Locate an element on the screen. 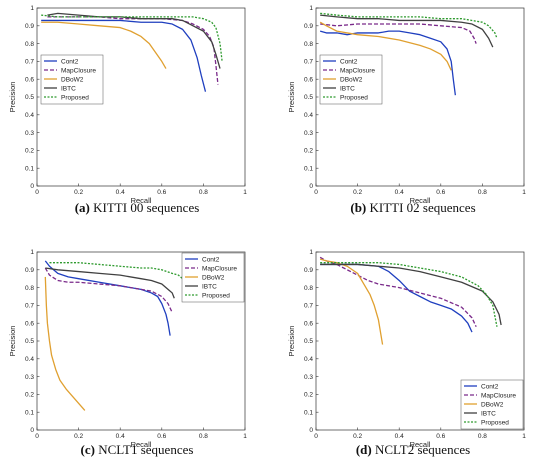  caption-label: (d) is located at coordinates (363, 449).